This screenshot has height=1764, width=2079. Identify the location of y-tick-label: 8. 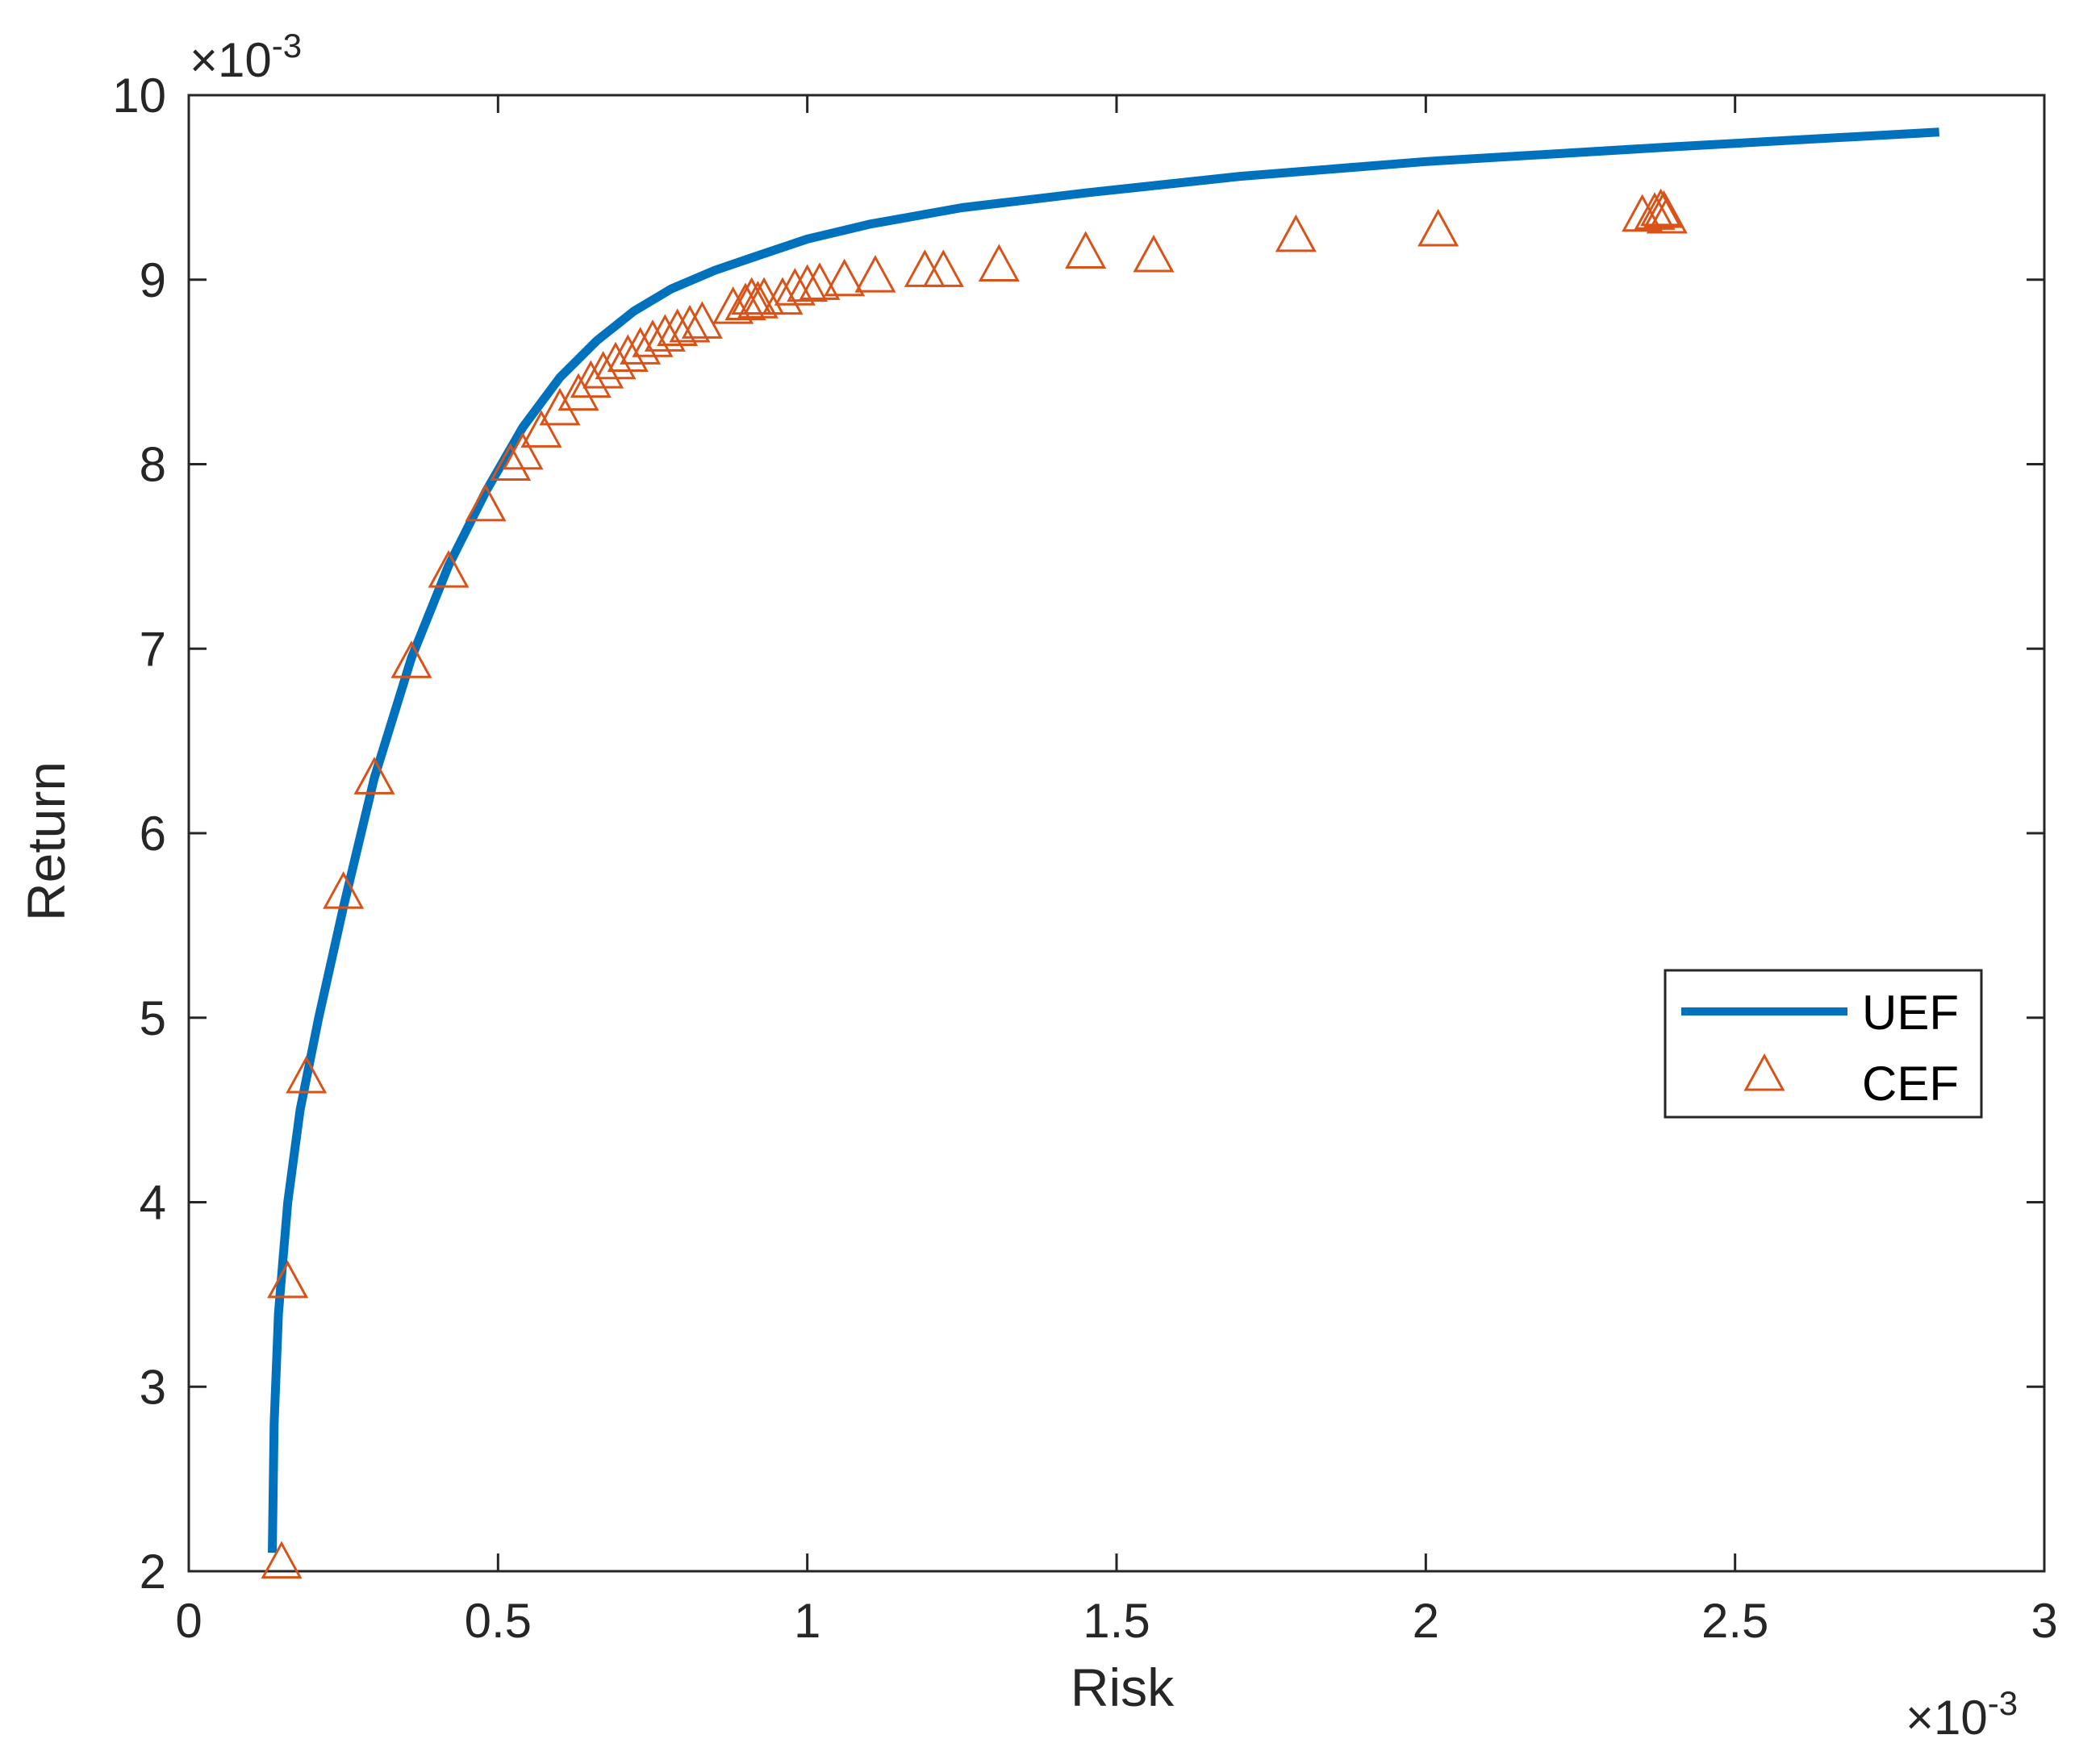
(153, 465).